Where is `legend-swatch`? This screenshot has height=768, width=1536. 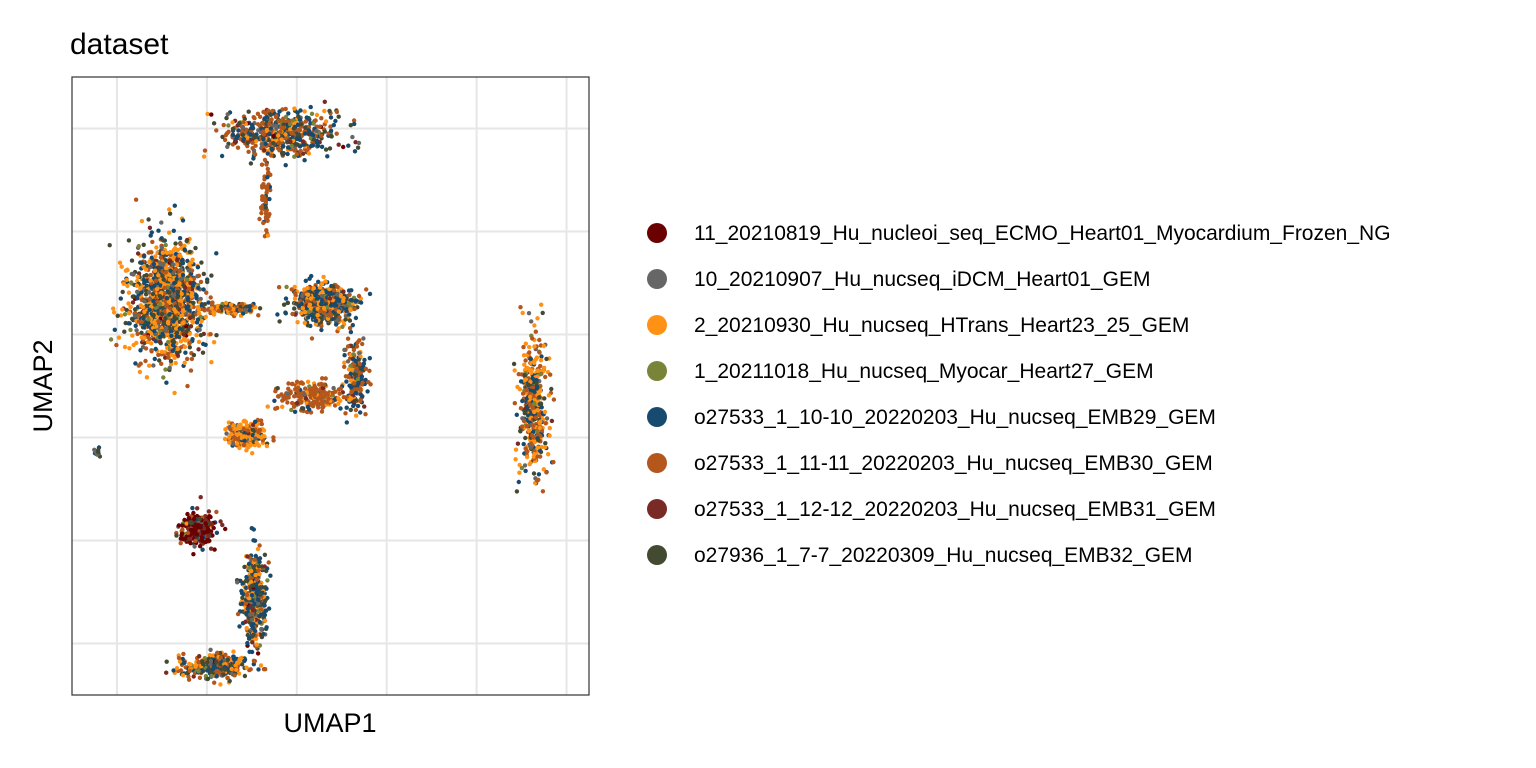 legend-swatch is located at coordinates (657, 325).